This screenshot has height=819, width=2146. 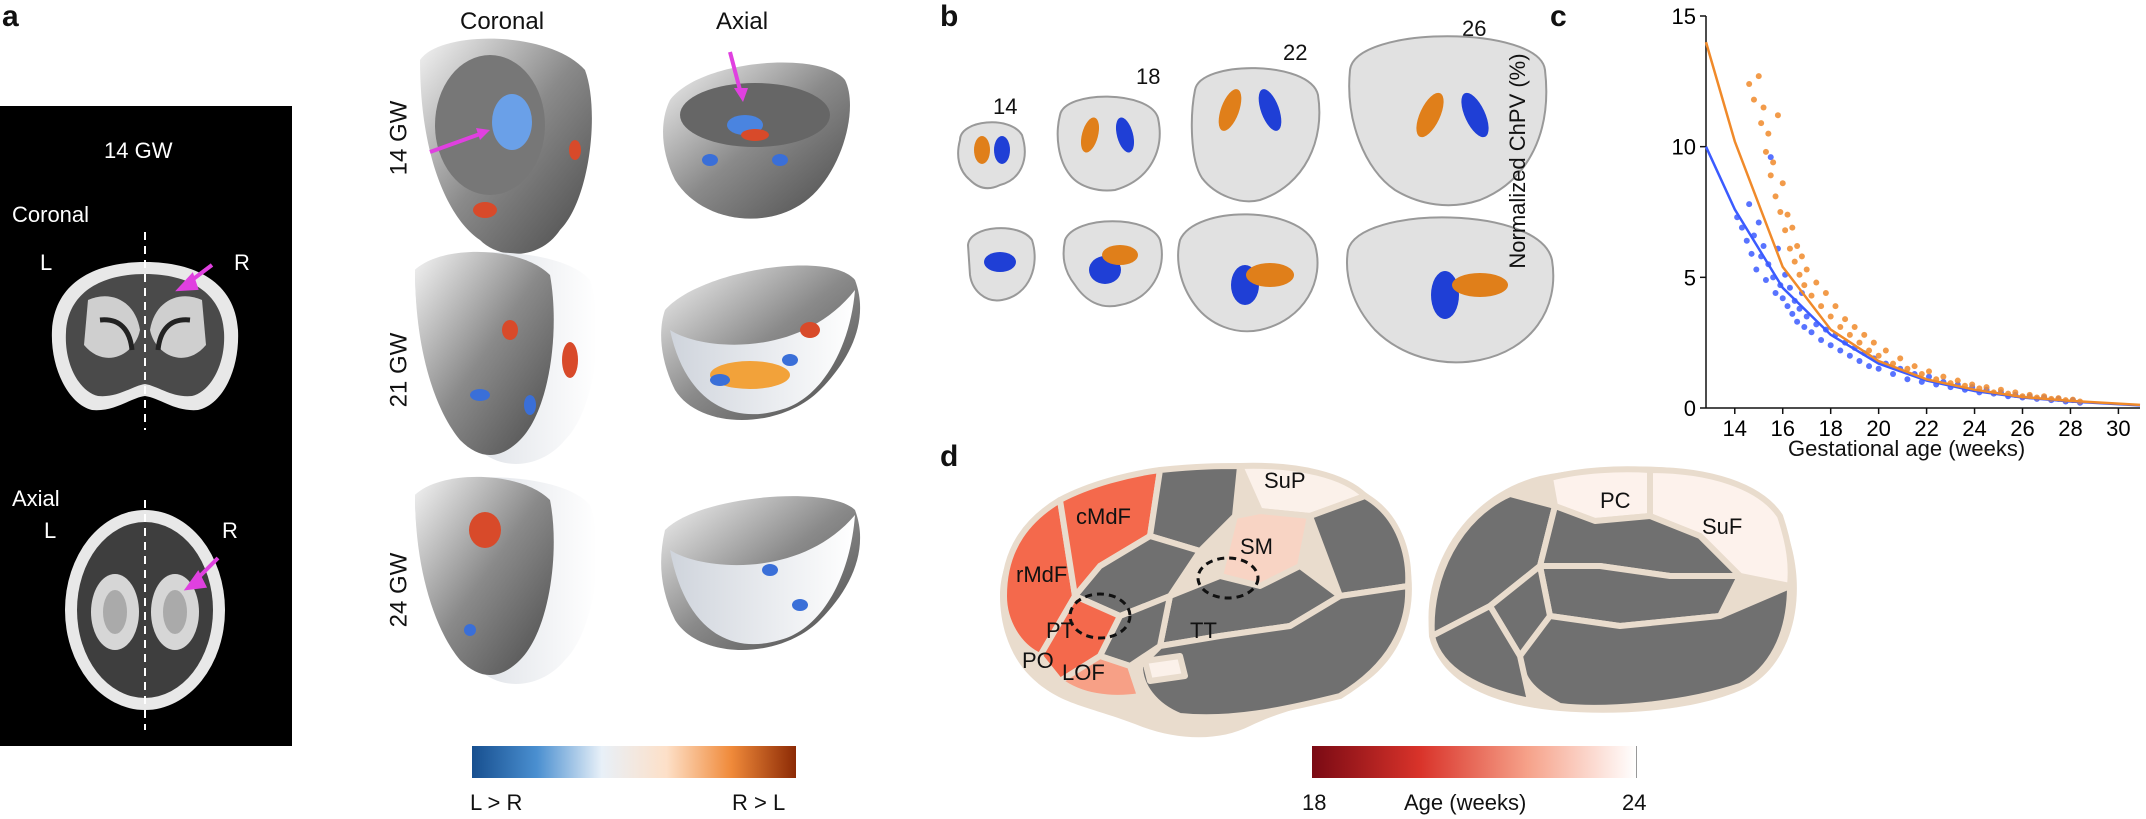 What do you see at coordinates (1782, 428) in the screenshot?
I see `x-tick-label: 16` at bounding box center [1782, 428].